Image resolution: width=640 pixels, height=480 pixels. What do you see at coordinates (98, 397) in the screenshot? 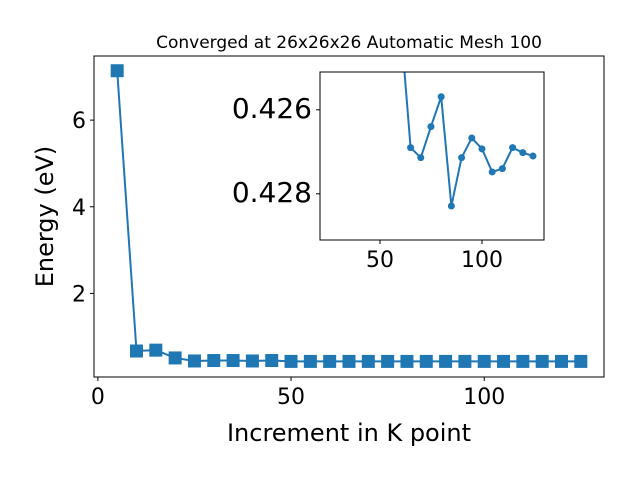
I see `x-tick-label: 0` at bounding box center [98, 397].